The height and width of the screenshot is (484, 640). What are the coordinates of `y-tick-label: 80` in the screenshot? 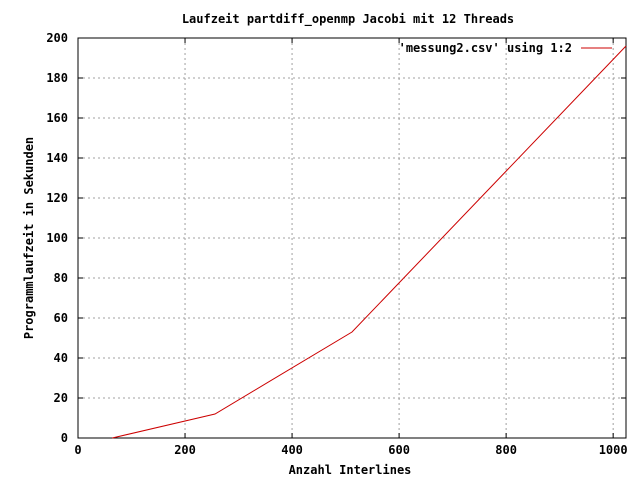 It's located at (61, 278).